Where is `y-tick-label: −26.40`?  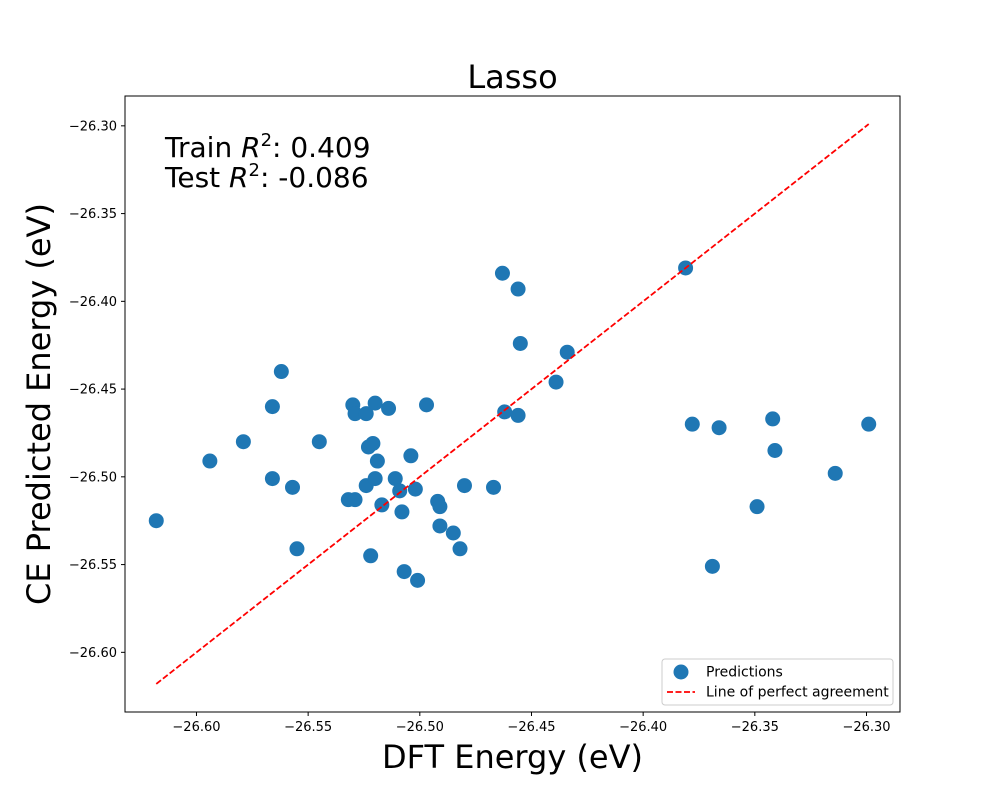 y-tick-label: −26.40 is located at coordinates (93, 302).